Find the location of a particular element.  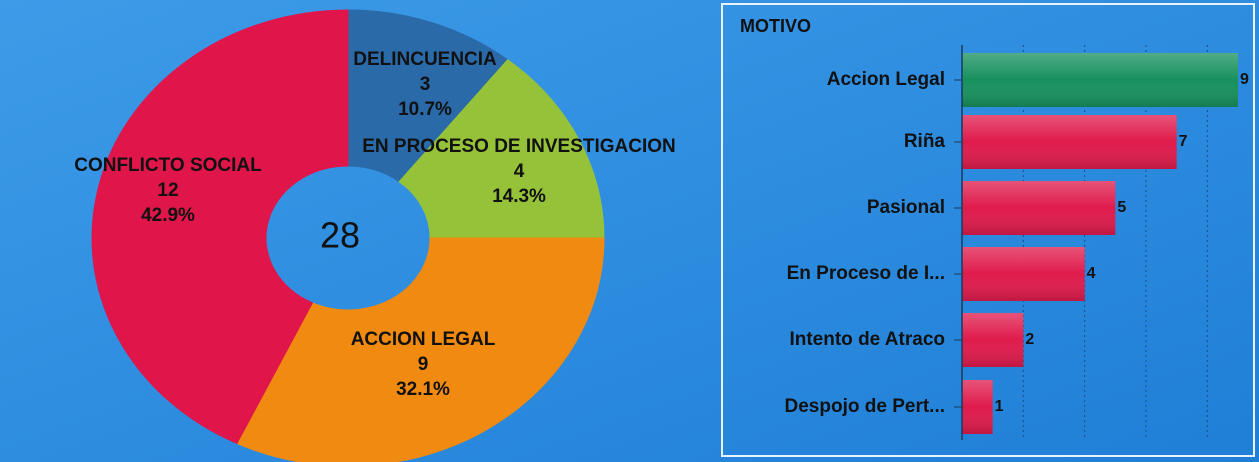

slice-name: EN PROCESO DE INVESTIGACION is located at coordinates (519, 146).